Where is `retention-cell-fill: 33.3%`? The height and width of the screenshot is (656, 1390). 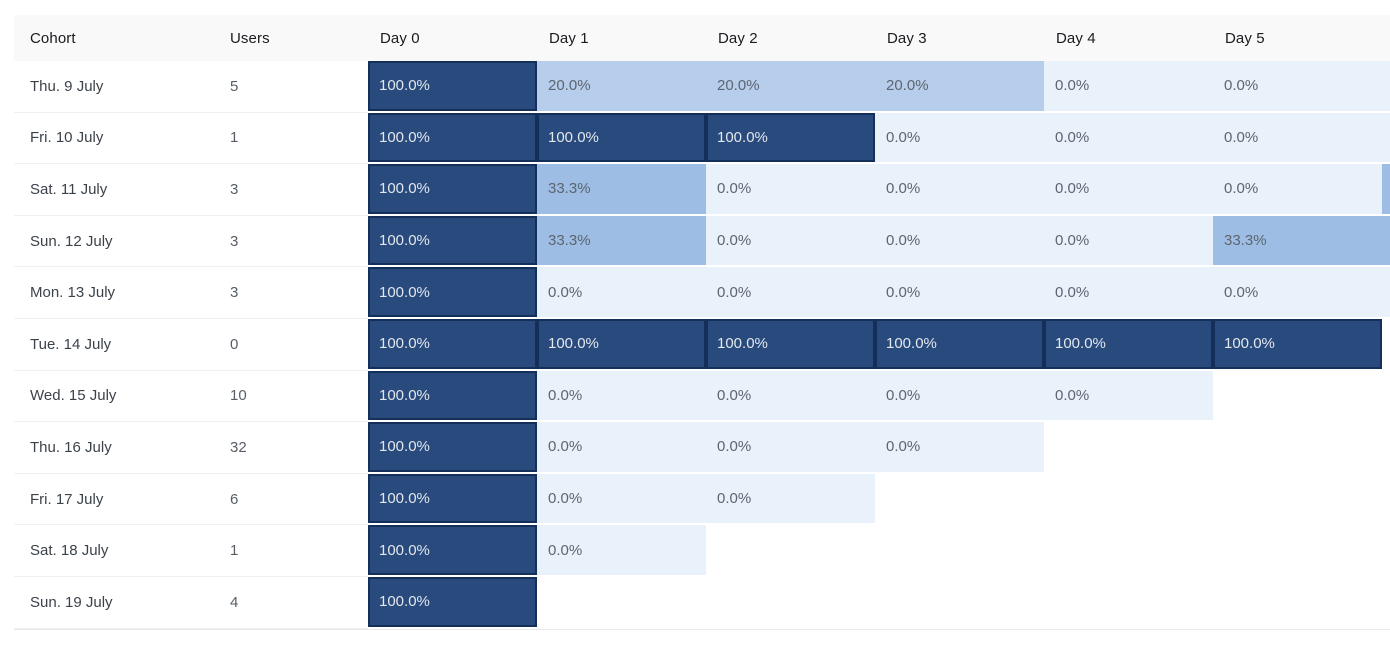 retention-cell-fill: 33.3% is located at coordinates (621, 189).